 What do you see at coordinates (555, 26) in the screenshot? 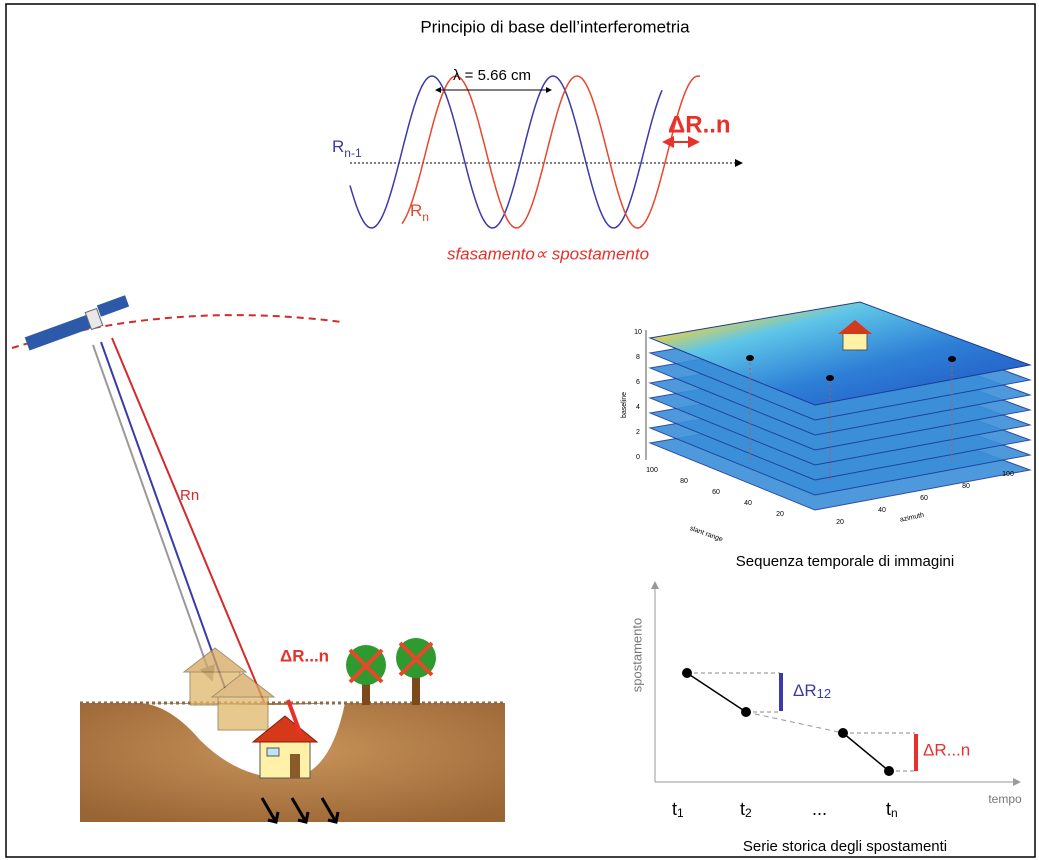
I see `title: Principio di base dell’interferometria` at bounding box center [555, 26].